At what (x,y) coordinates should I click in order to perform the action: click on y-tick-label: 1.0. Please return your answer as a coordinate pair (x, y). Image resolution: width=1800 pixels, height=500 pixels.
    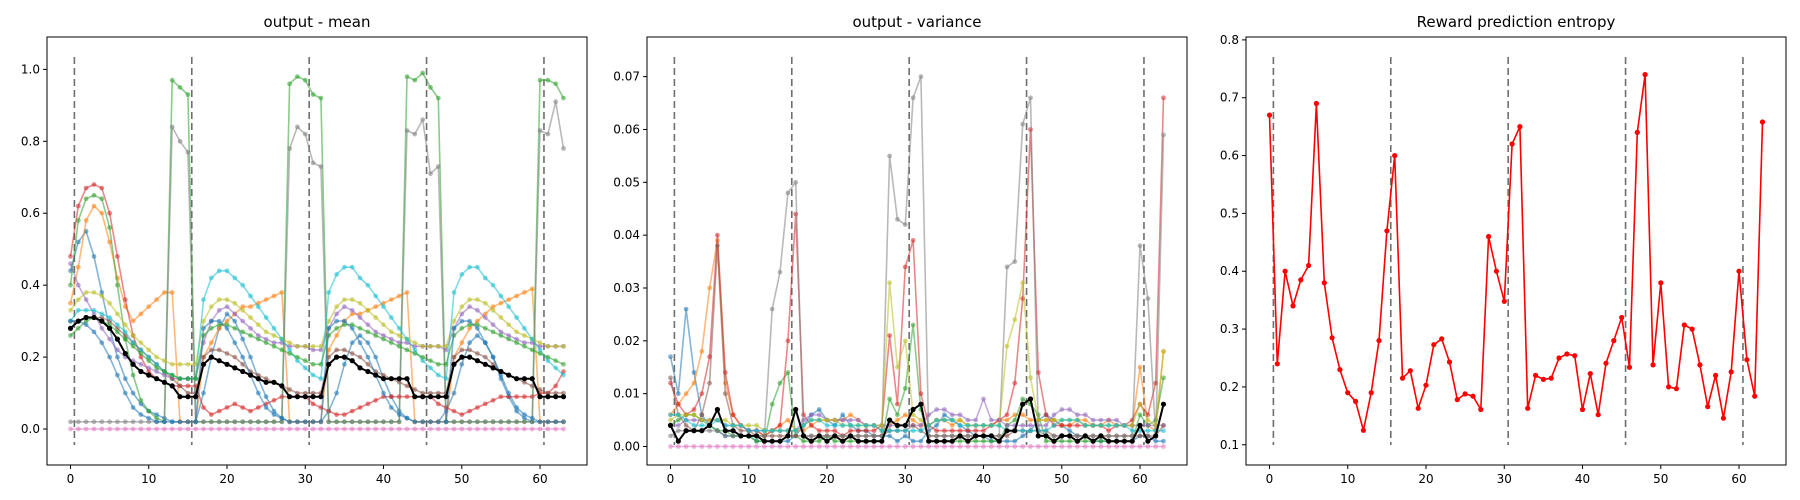
    Looking at the image, I should click on (30, 69).